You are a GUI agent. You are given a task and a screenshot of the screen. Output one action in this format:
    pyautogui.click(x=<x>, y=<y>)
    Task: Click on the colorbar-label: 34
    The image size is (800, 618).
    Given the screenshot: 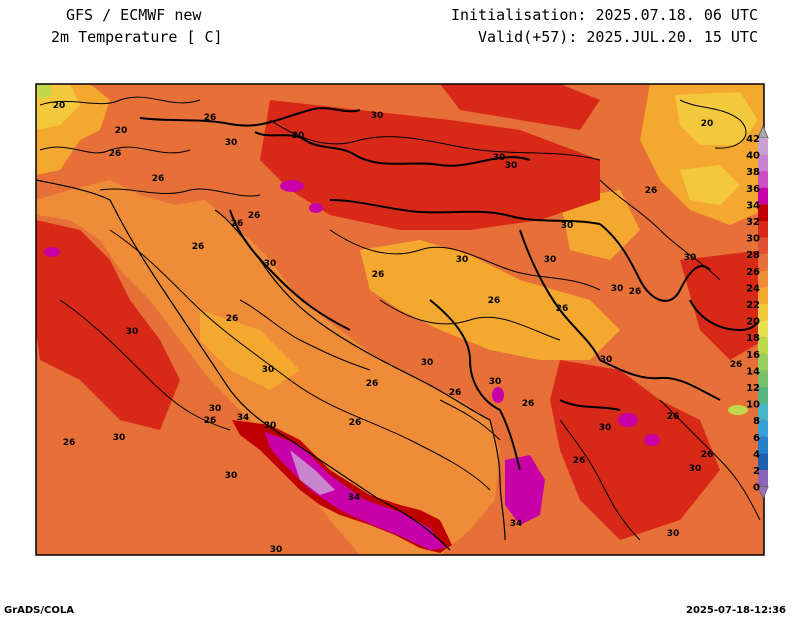 What is the action you would take?
    pyautogui.click(x=753, y=205)
    